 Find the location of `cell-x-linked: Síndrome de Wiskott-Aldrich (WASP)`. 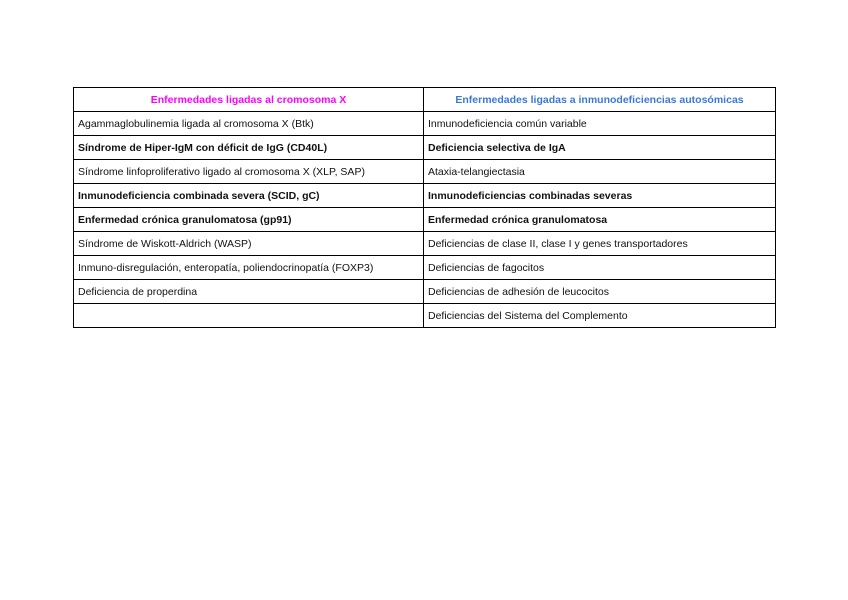

cell-x-linked: Síndrome de Wiskott-Aldrich (WASP) is located at coordinates (248, 243).